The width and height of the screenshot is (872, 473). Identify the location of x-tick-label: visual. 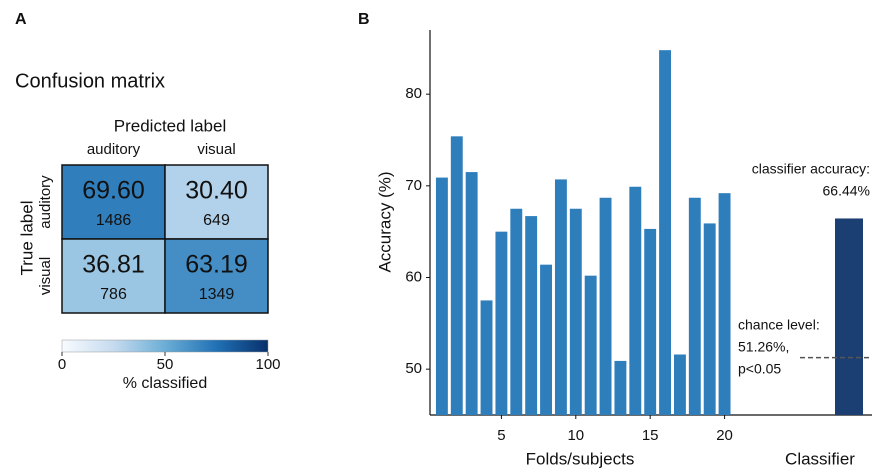
(216, 149).